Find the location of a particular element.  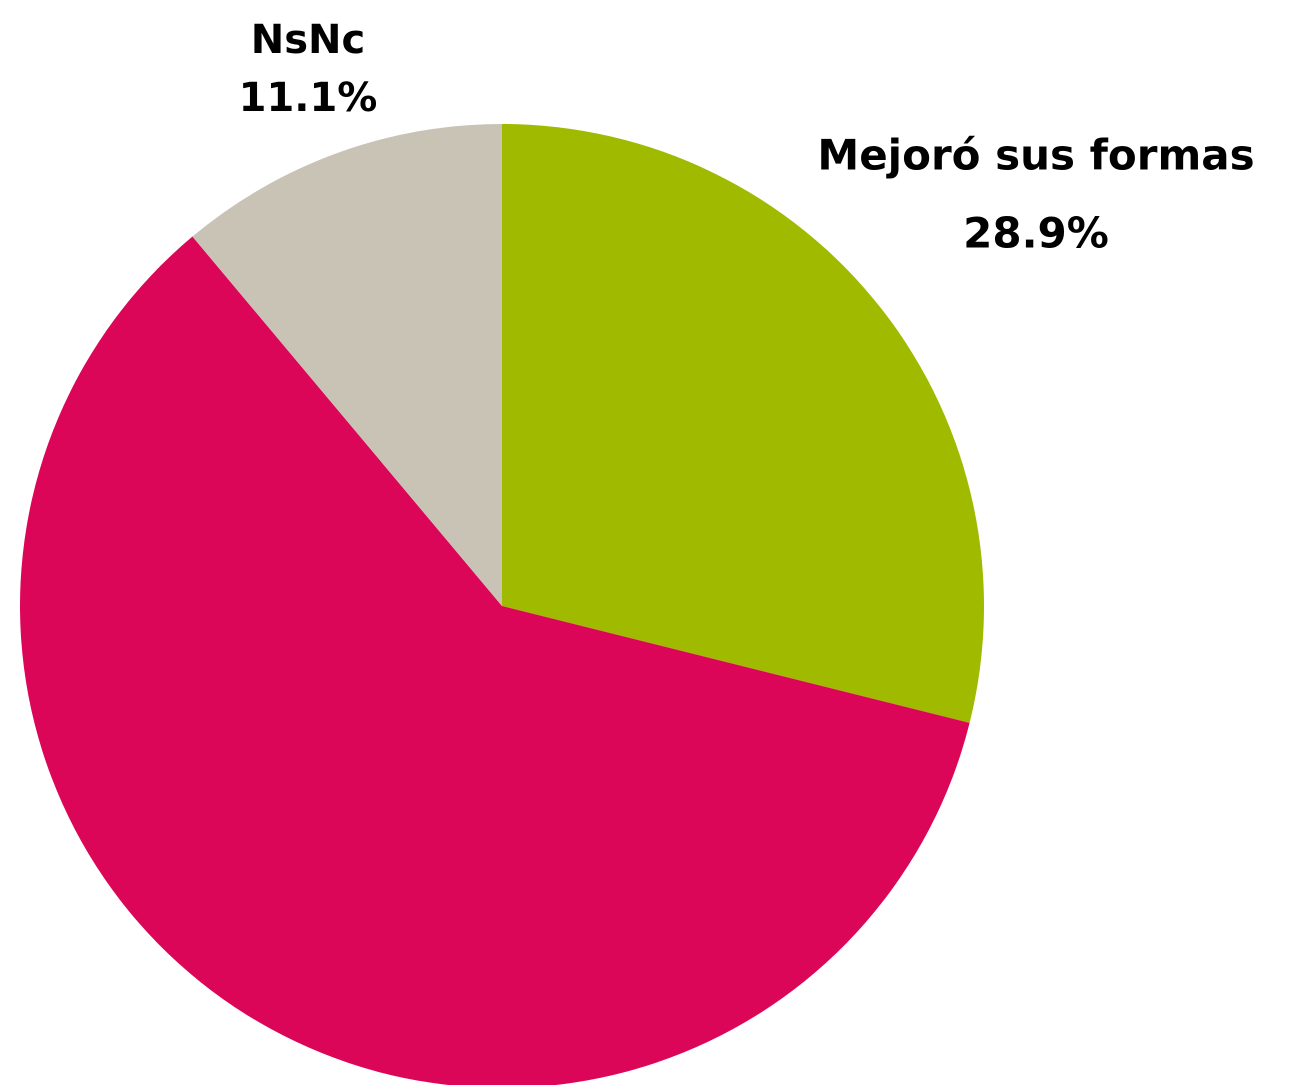

value-label: 28.9% is located at coordinates (1036, 233).